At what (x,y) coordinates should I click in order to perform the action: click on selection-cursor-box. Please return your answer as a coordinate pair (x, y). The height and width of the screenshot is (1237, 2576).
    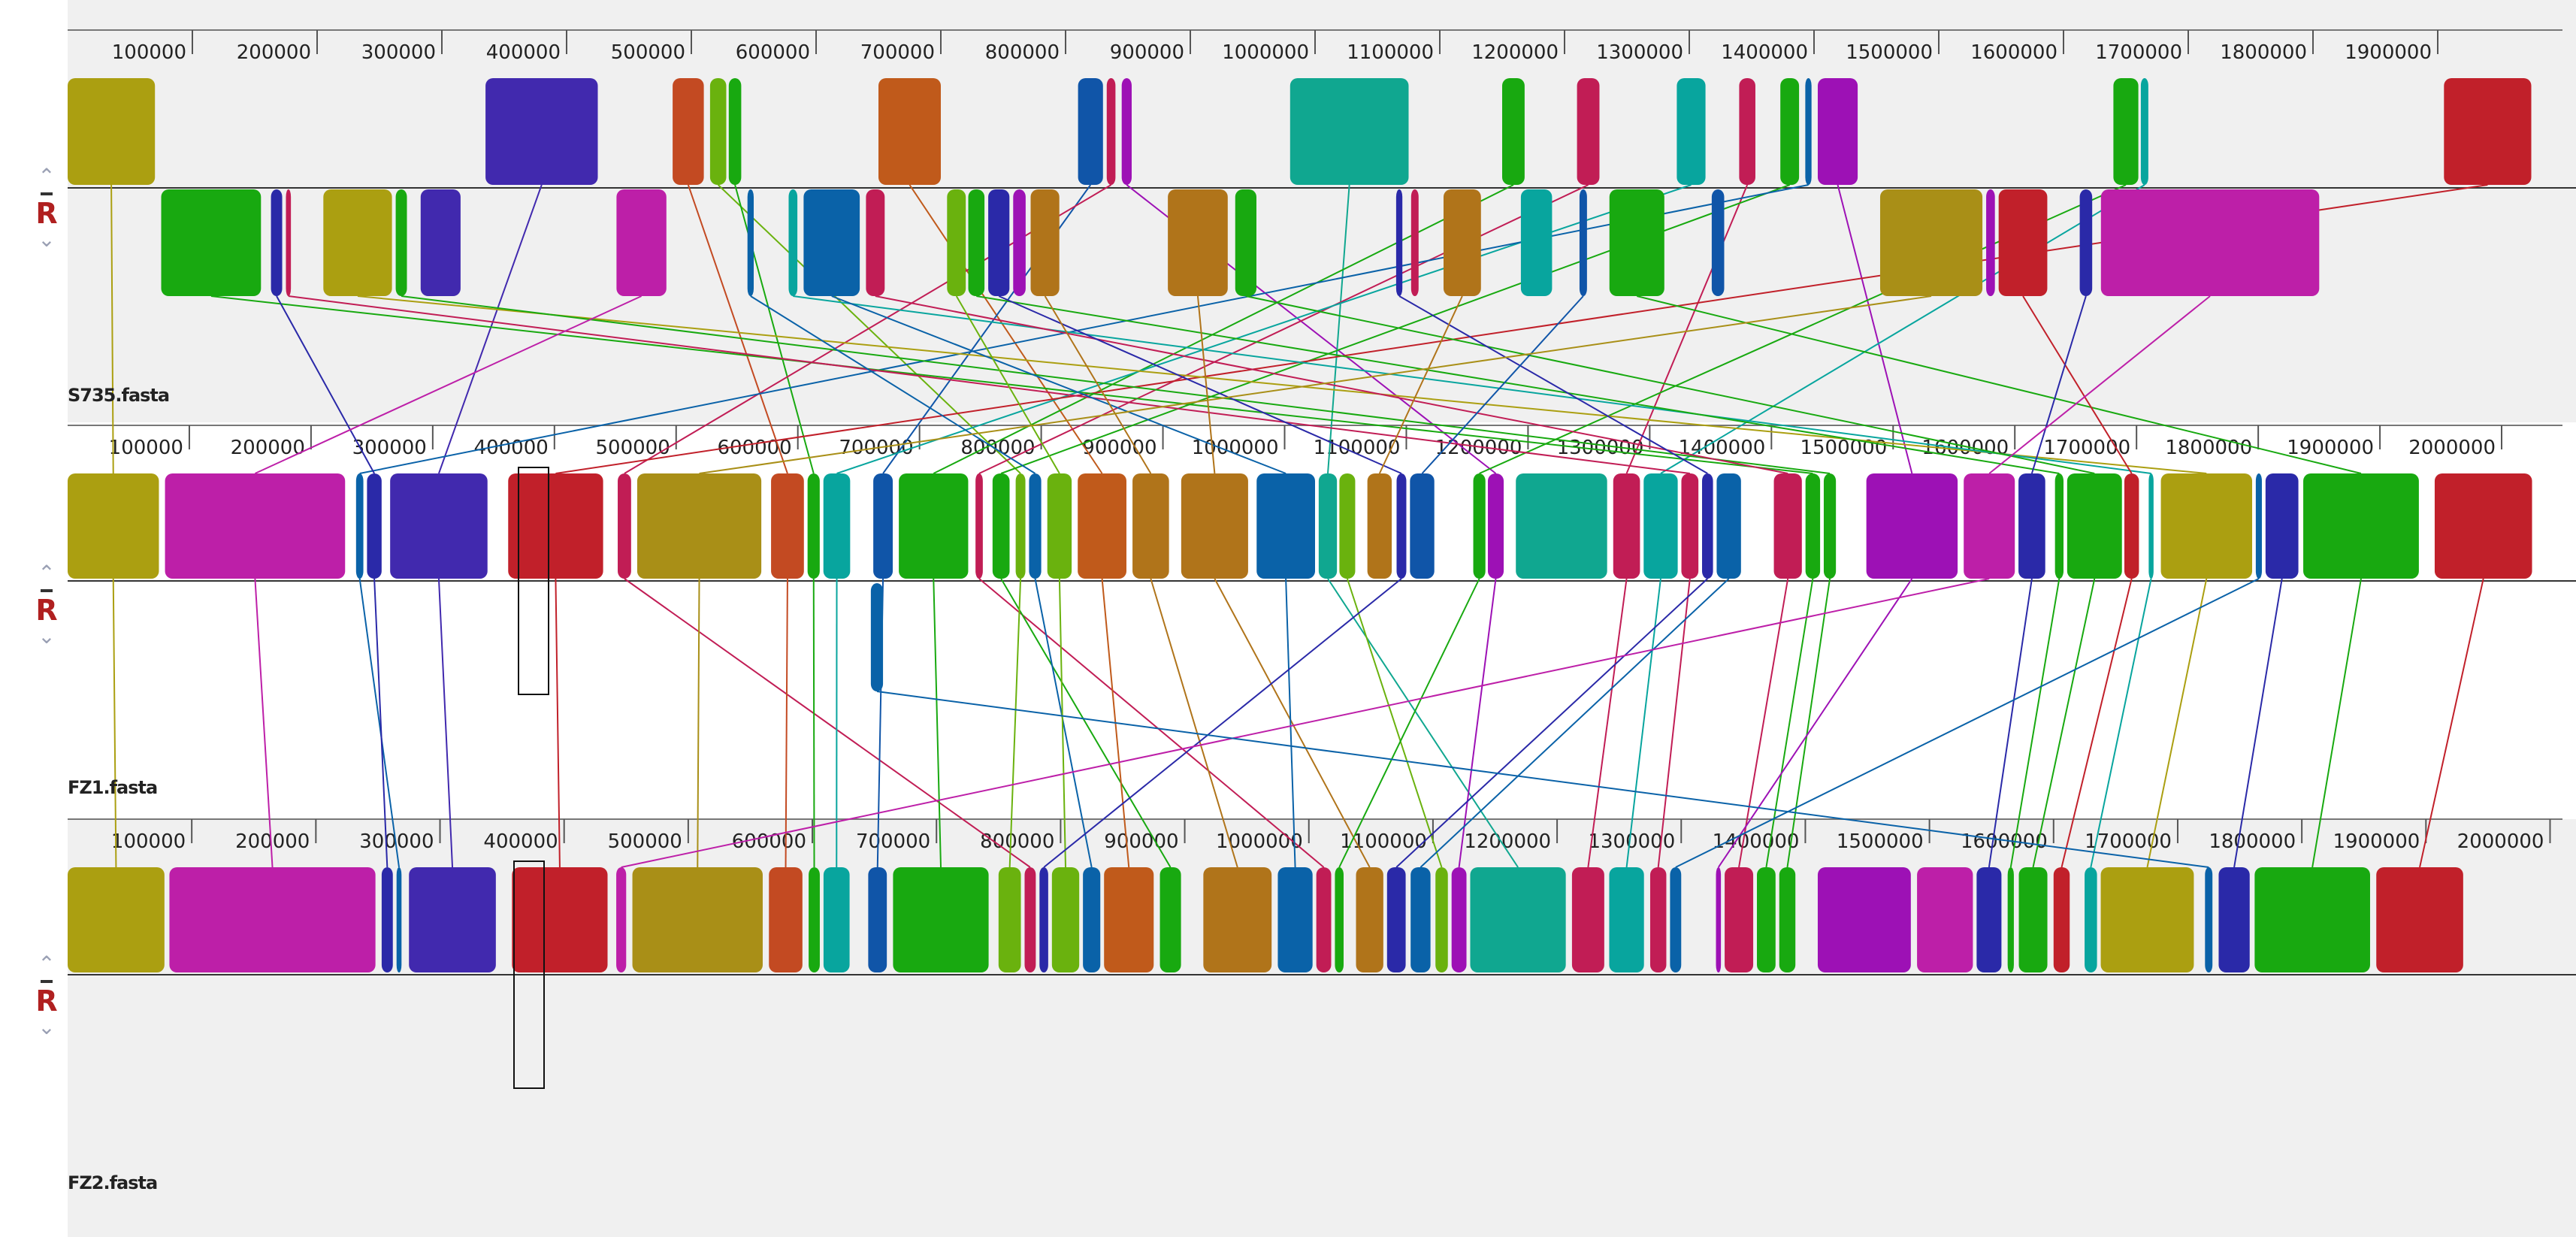
    Looking at the image, I should click on (534, 581).